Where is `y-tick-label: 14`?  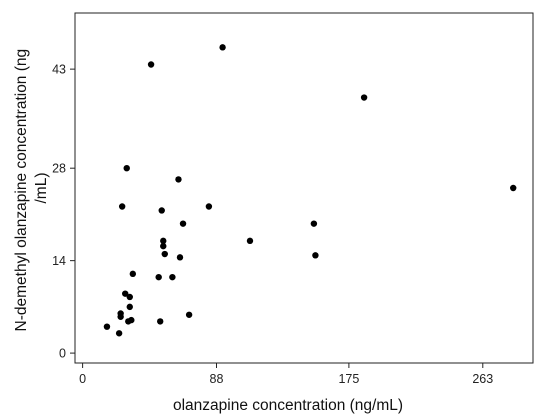
y-tick-label: 14 is located at coordinates (59, 261).